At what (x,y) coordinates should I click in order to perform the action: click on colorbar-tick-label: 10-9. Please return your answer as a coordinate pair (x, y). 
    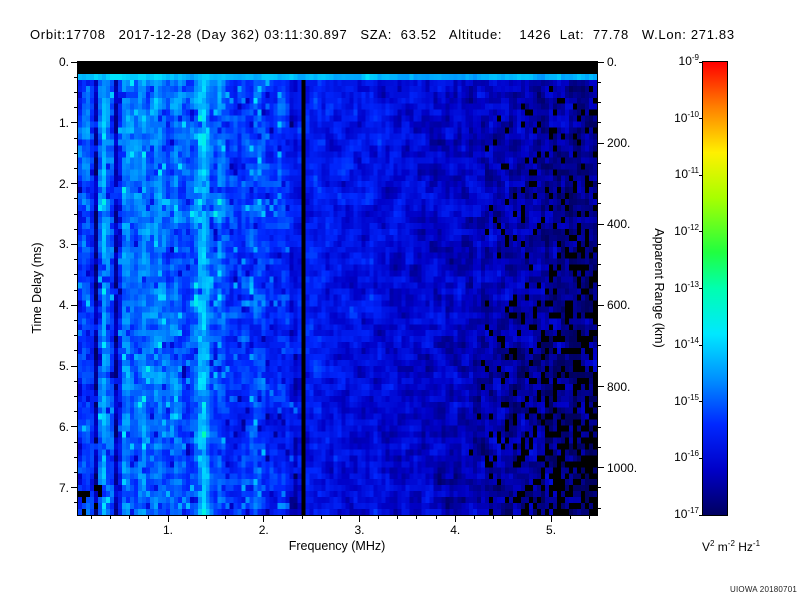
    Looking at the image, I should click on (688, 61).